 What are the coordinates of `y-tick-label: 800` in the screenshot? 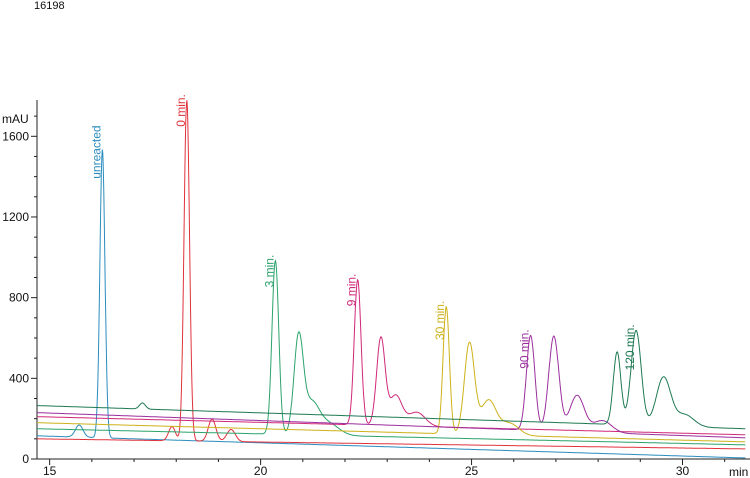 It's located at (19, 298).